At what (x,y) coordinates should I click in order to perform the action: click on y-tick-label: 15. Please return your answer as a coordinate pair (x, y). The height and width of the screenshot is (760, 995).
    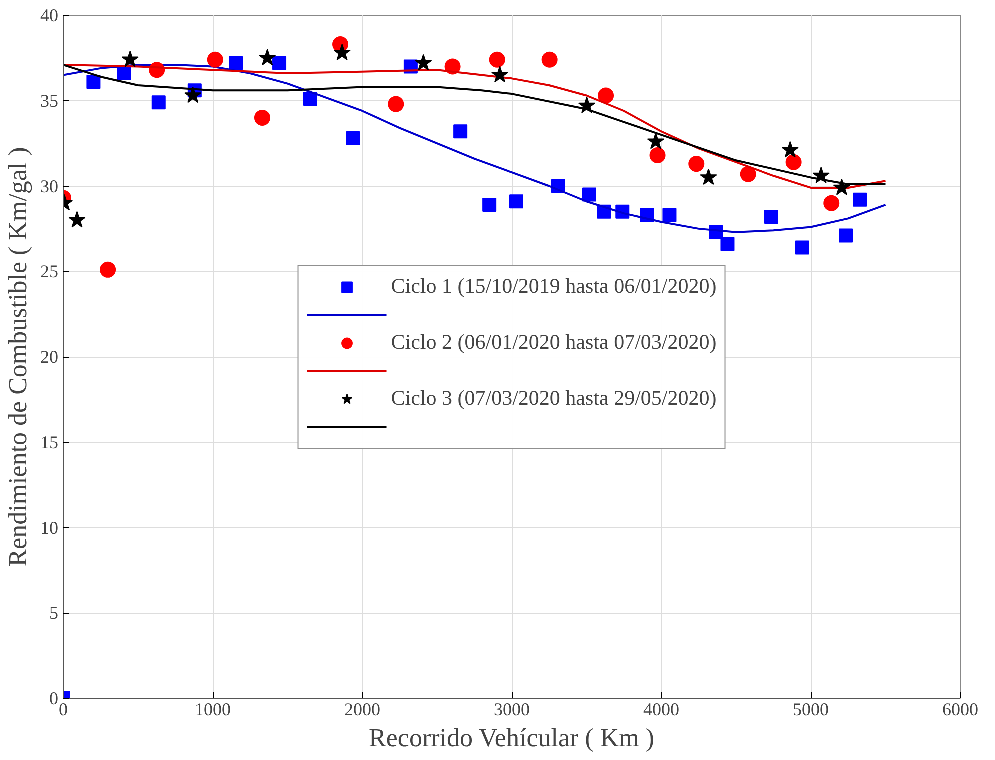
    Looking at the image, I should click on (49, 442).